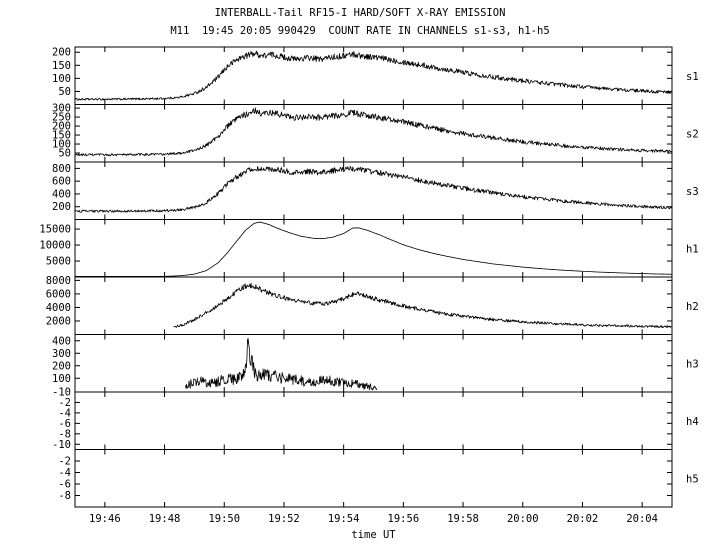  I want to click on x-tick-label: 19:46, so click(105, 519).